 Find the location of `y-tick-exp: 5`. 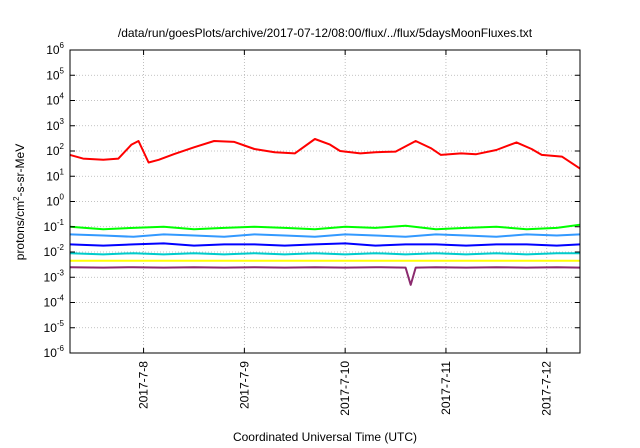

y-tick-exp: 5 is located at coordinates (62, 70).